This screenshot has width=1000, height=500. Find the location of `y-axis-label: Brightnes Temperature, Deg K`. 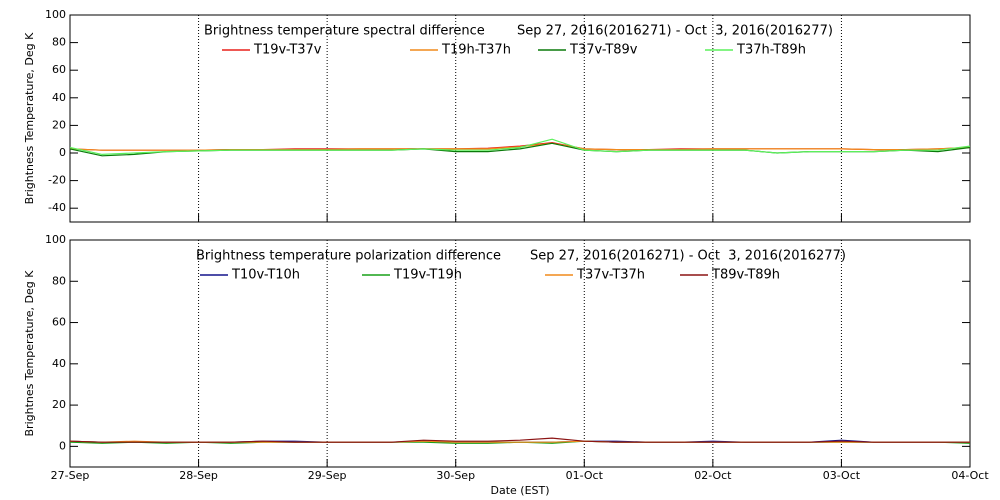

y-axis-label: Brightnes Temperature, Deg K is located at coordinates (29, 353).